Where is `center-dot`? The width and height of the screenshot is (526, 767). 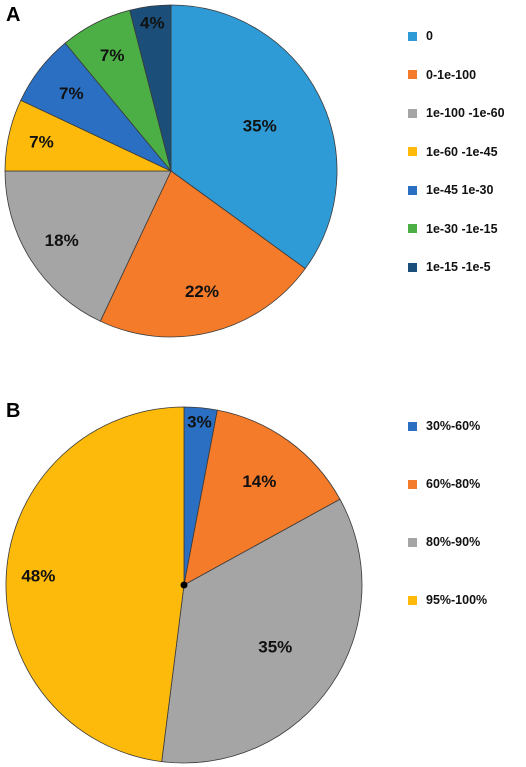 center-dot is located at coordinates (184, 585).